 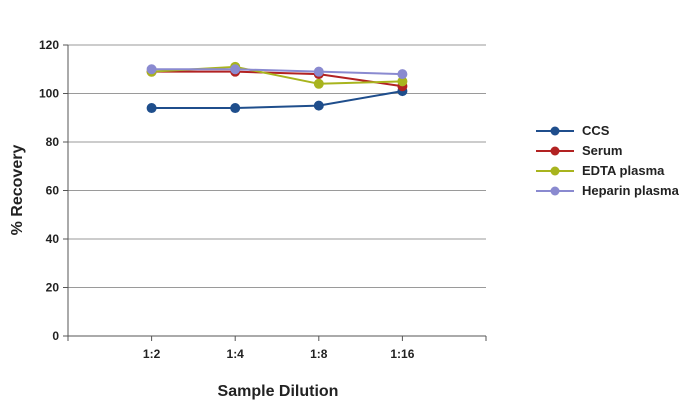 What do you see at coordinates (631, 190) in the screenshot?
I see `legend-label: Heparin plasma` at bounding box center [631, 190].